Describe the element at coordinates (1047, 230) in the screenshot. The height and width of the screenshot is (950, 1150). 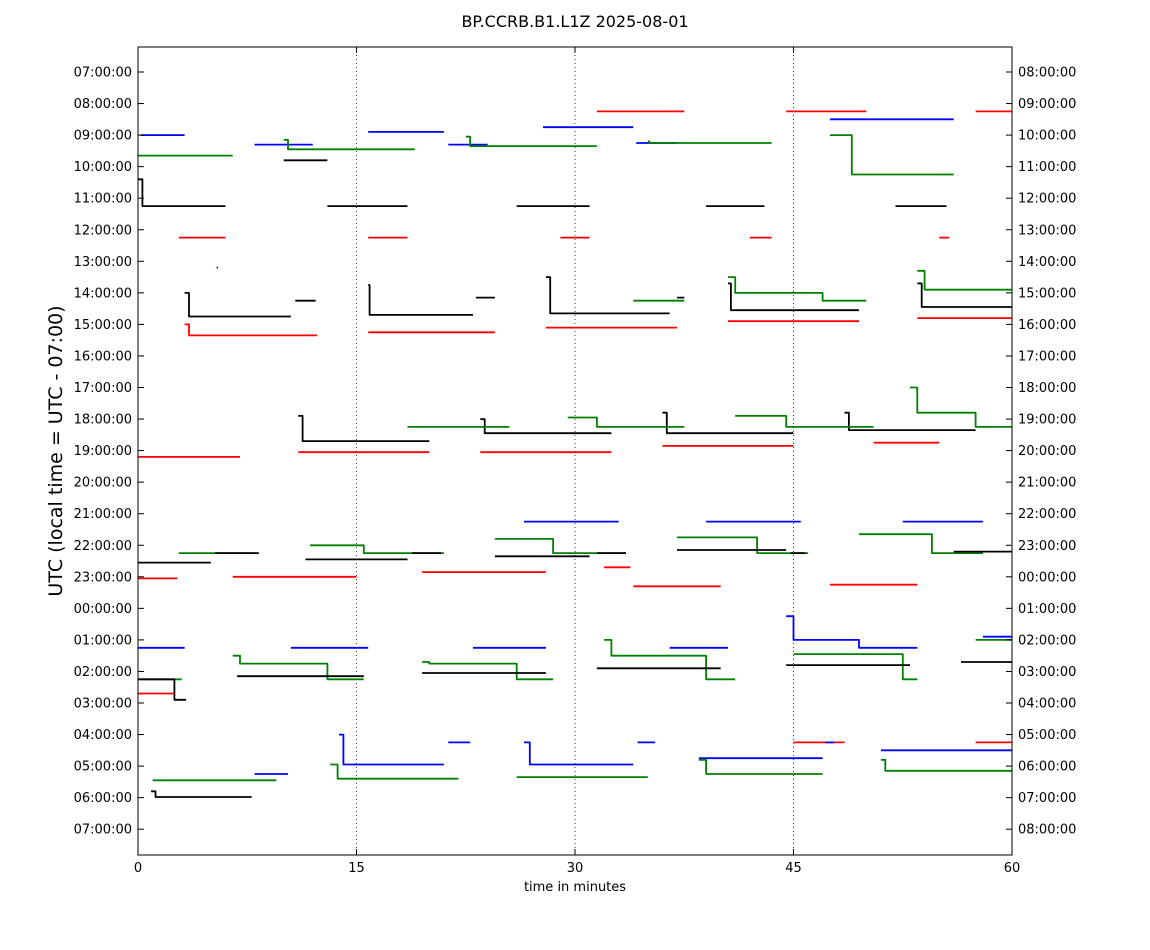
I see `y-tick-label-right: 13:00:00` at that location.